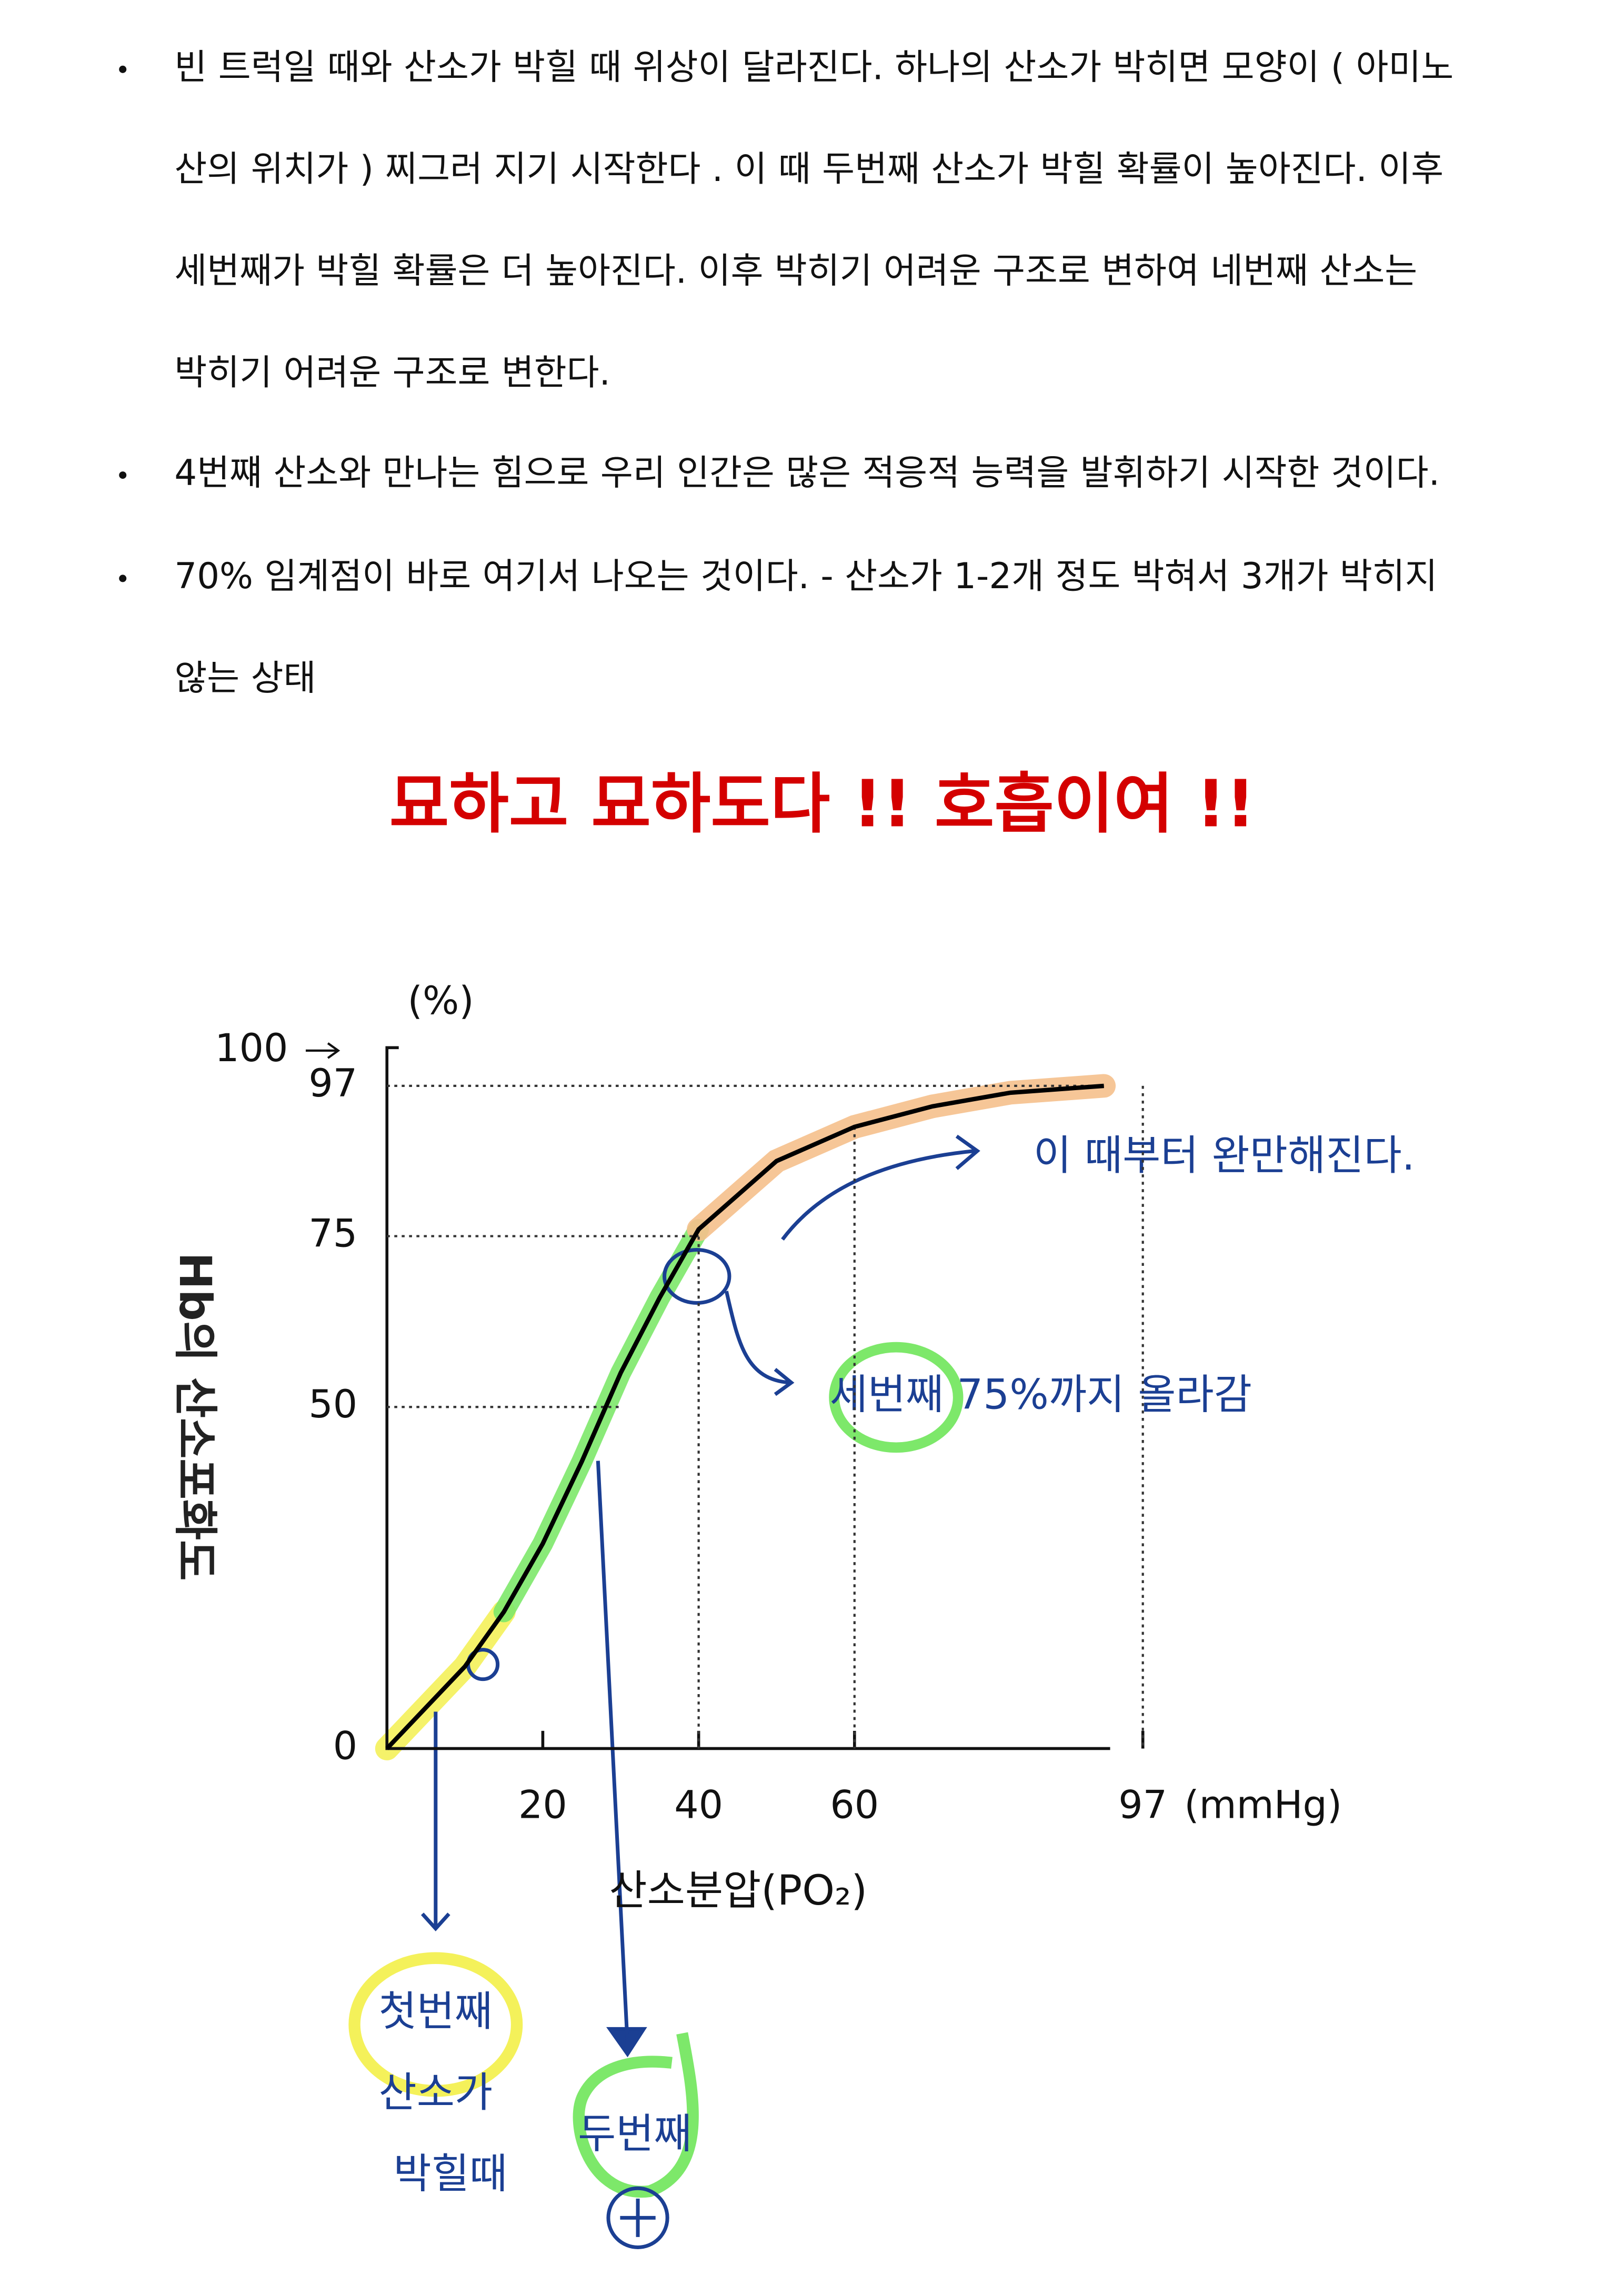 The width and height of the screenshot is (1624, 2296). What do you see at coordinates (823, 804) in the screenshot?
I see `heading: 묘하고 묘하도다 !! 호흡이여 !!` at bounding box center [823, 804].